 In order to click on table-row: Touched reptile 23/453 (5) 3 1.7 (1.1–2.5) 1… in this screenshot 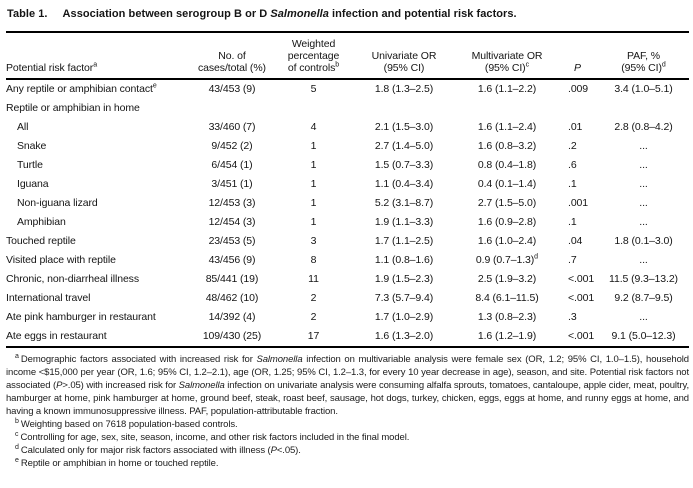, I will do `click(347, 241)`.